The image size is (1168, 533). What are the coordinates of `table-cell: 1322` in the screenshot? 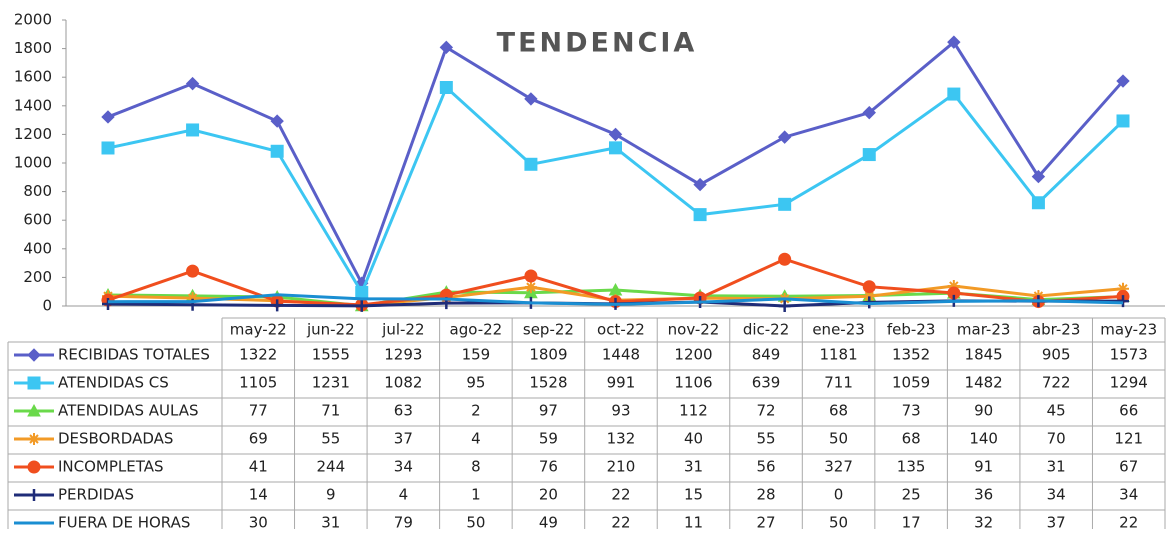 It's located at (258, 355).